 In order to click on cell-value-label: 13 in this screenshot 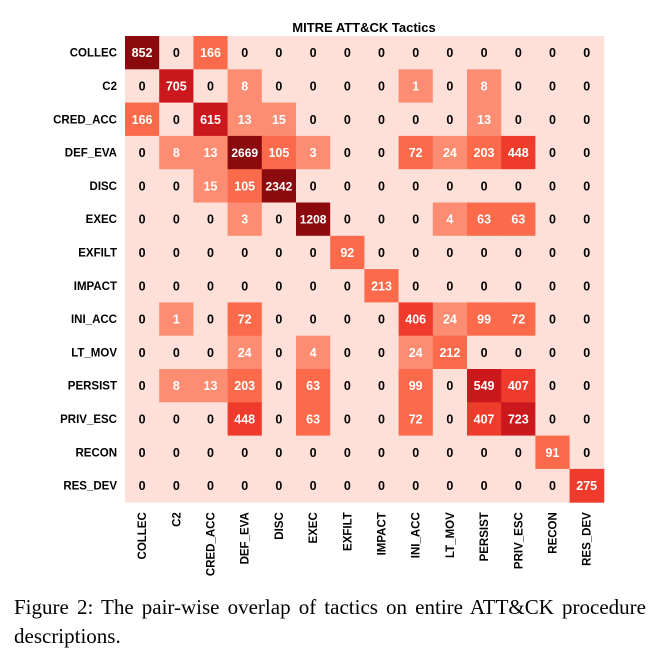, I will do `click(211, 386)`.